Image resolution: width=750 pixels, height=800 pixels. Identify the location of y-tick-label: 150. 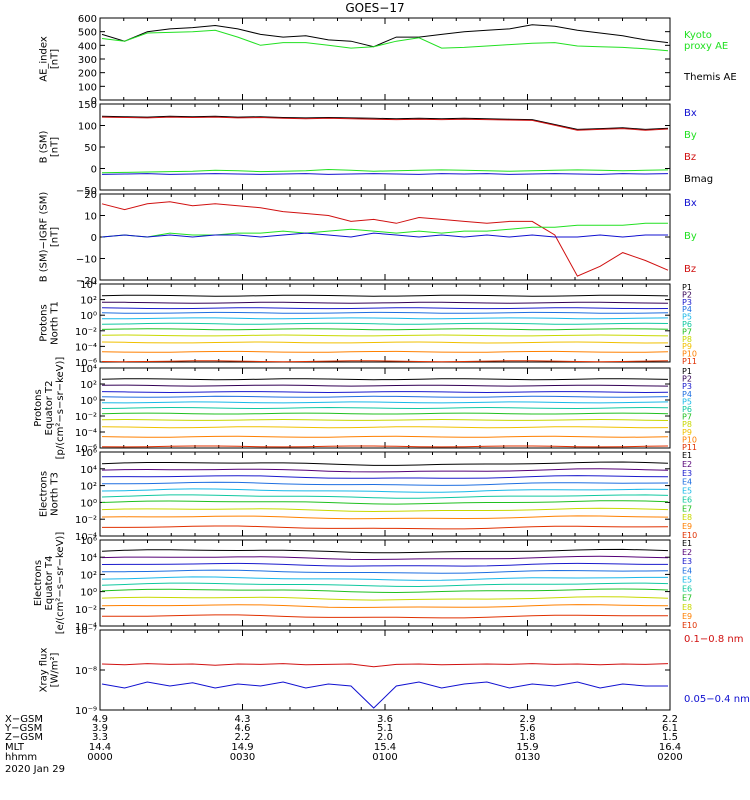
(87, 105).